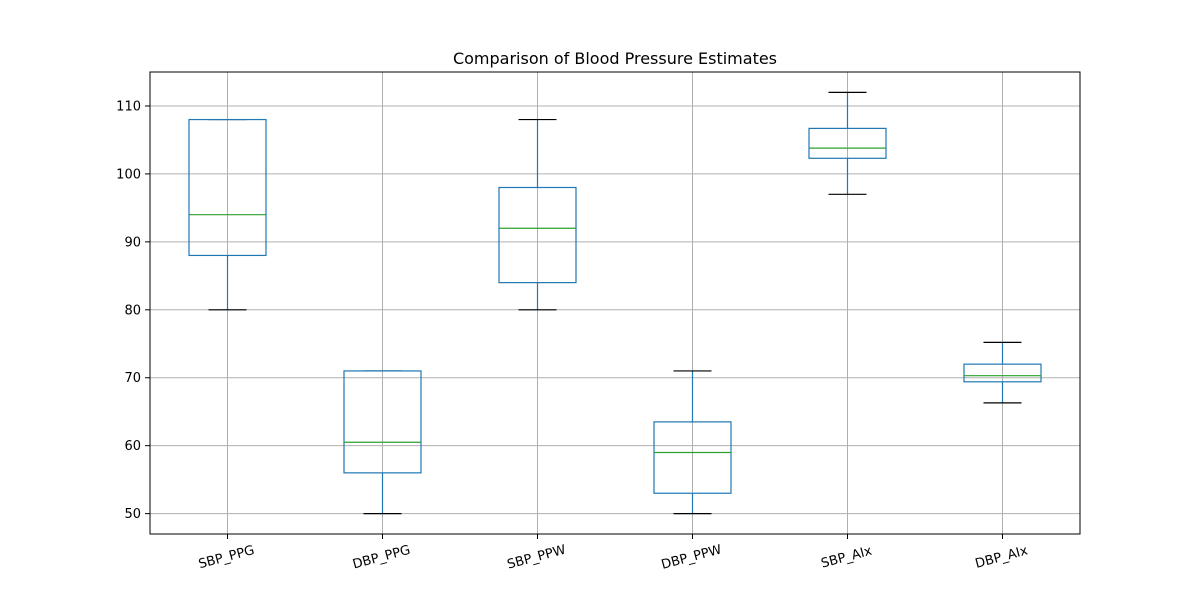  What do you see at coordinates (132, 514) in the screenshot?
I see `y-tick-label: 50` at bounding box center [132, 514].